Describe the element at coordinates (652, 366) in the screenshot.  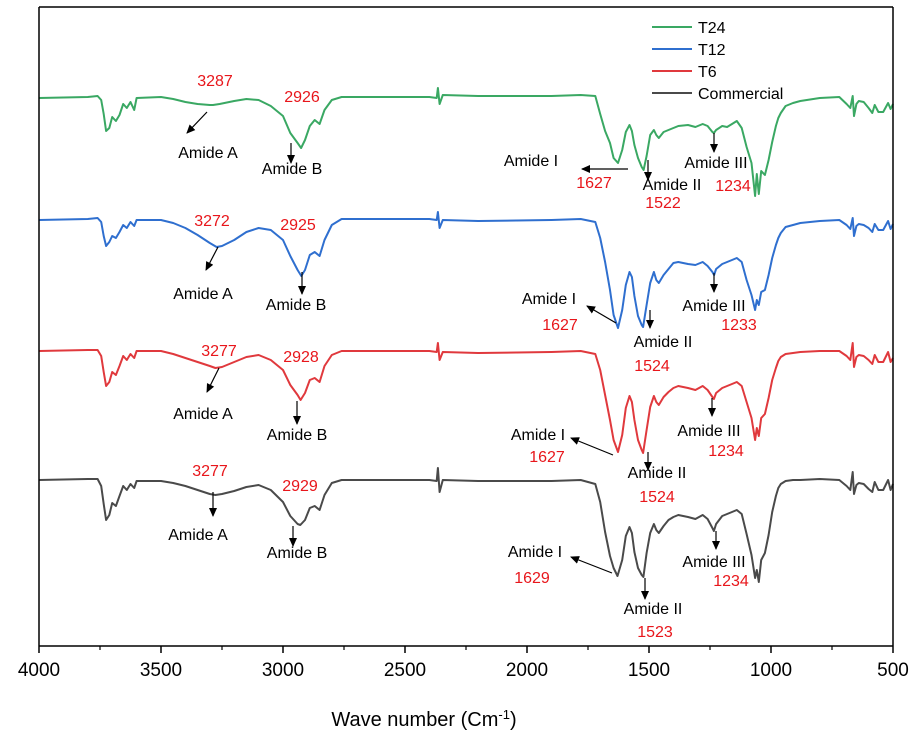
I see `peak-label-t12-amide-ii: 1524` at that location.